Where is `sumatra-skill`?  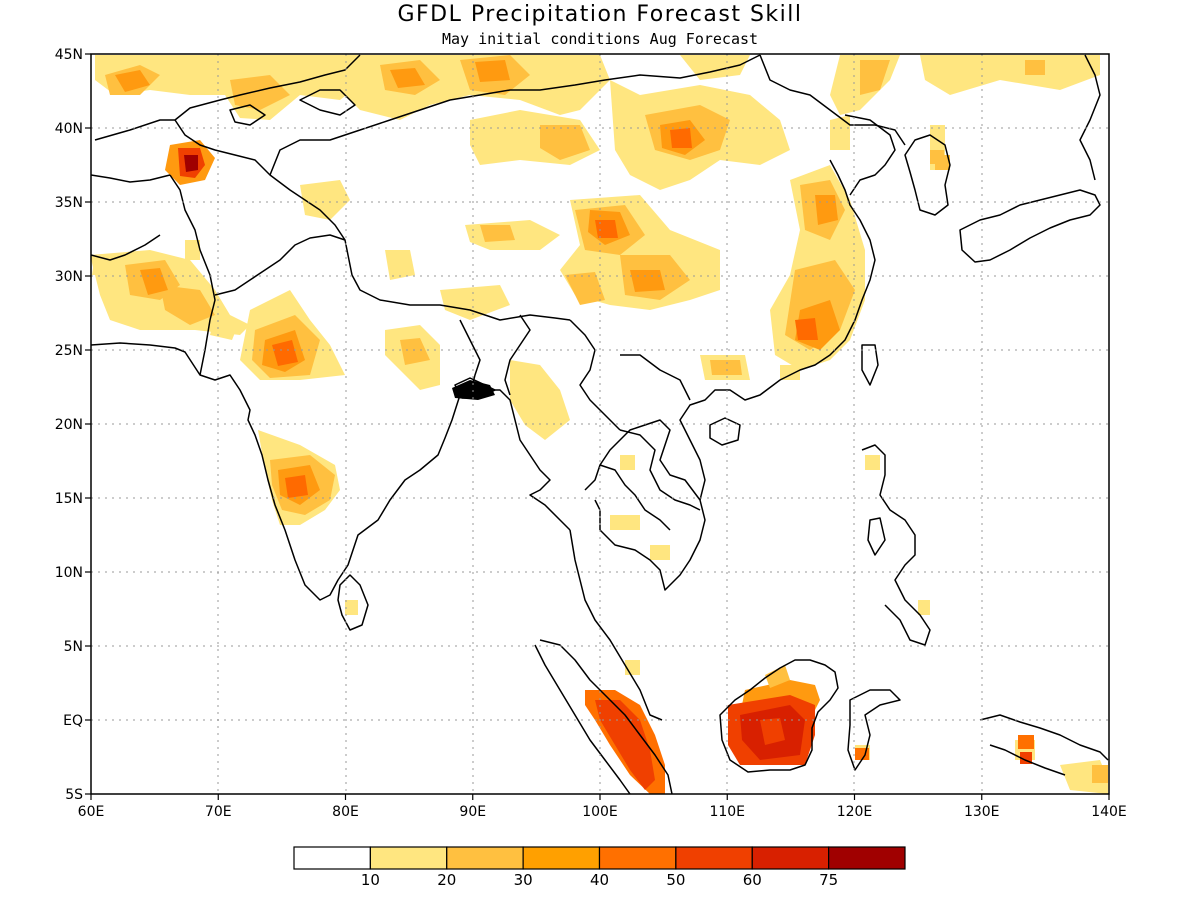 sumatra-skill is located at coordinates (625, 742).